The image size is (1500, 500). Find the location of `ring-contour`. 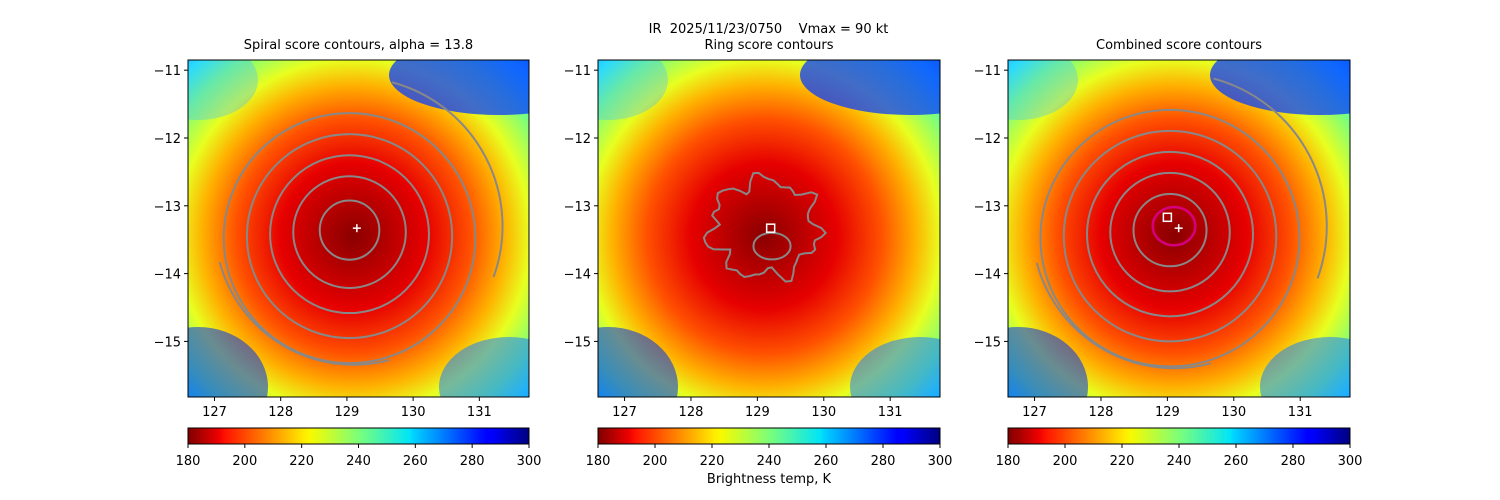

ring-contour is located at coordinates (765, 227).